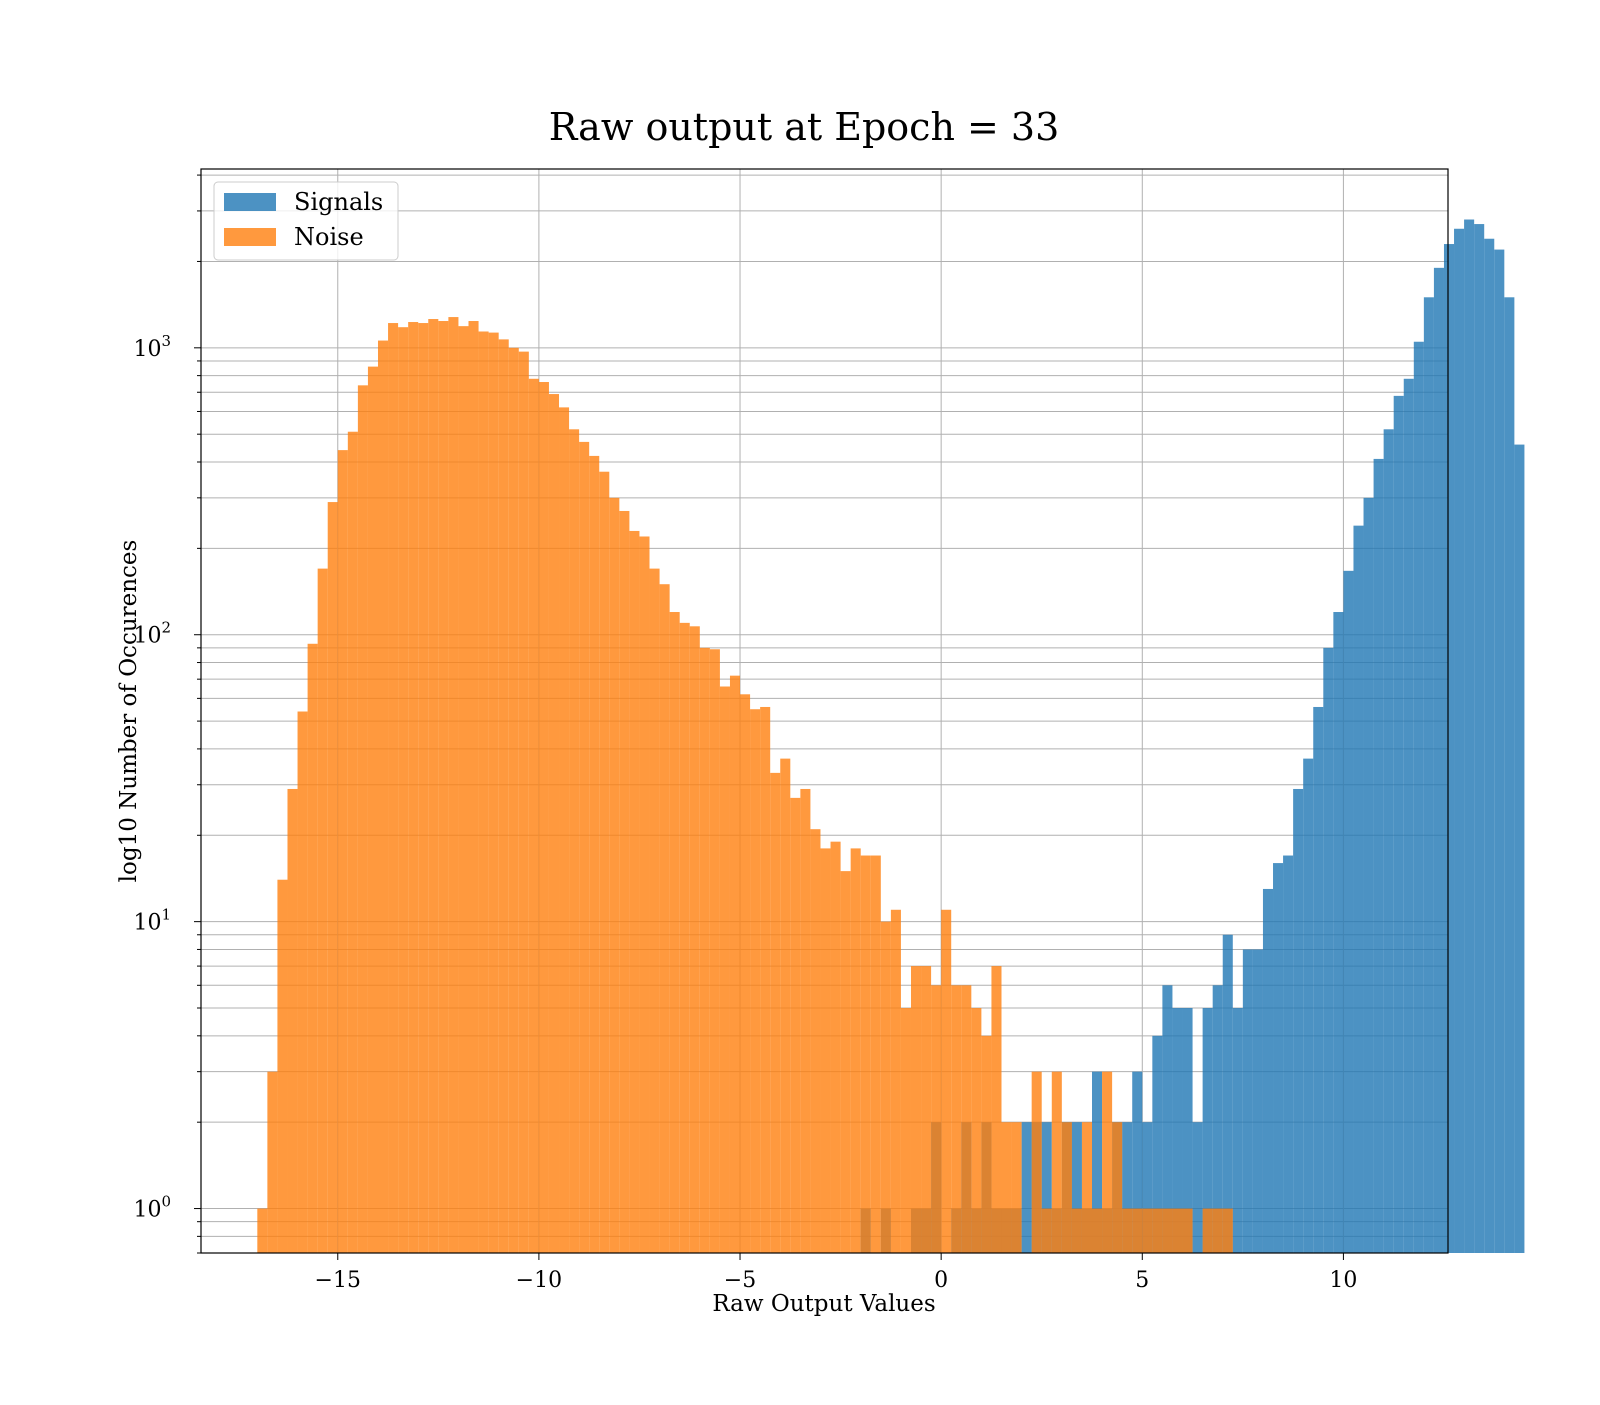 This screenshot has width=1600, height=1405. I want to click on chart-title: Raw output at Epoch = 33, so click(804, 127).